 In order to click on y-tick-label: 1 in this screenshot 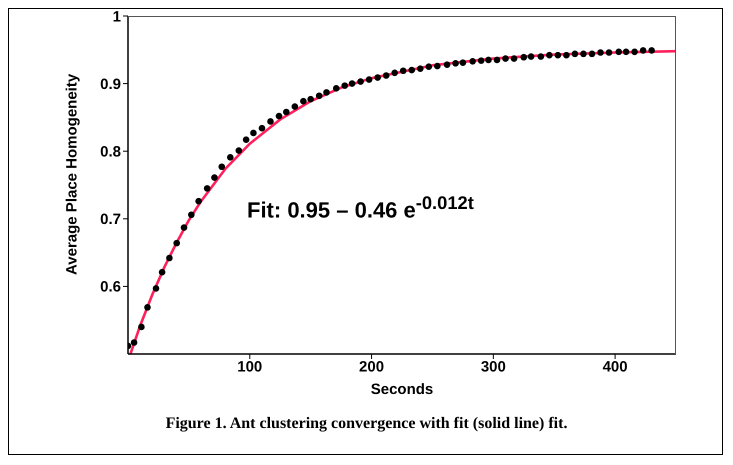, I will do `click(116, 17)`.